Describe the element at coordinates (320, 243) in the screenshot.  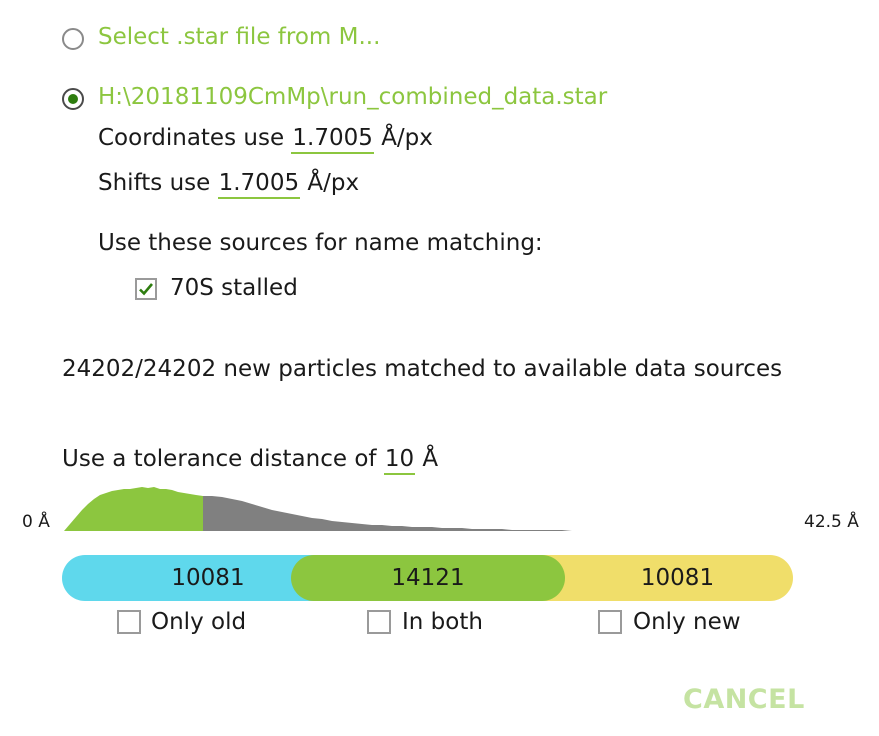
I see `name-matching-heading: Use these sources for name matching:` at that location.